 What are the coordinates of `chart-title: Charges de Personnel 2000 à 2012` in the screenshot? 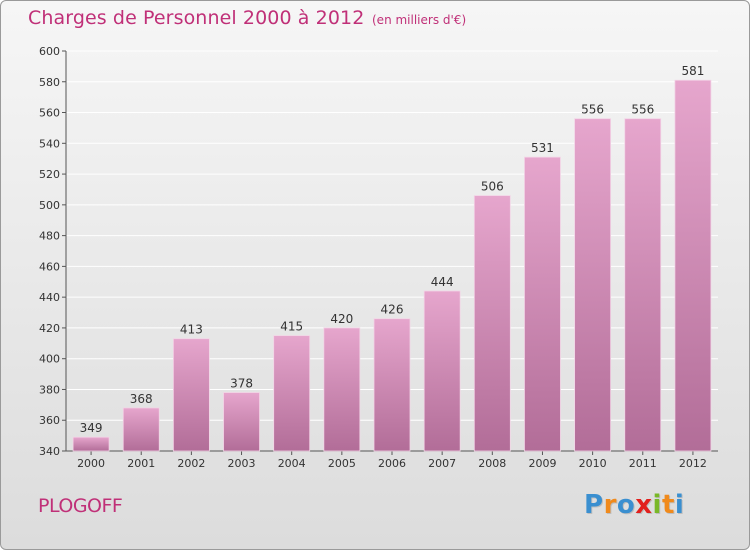 It's located at (196, 18).